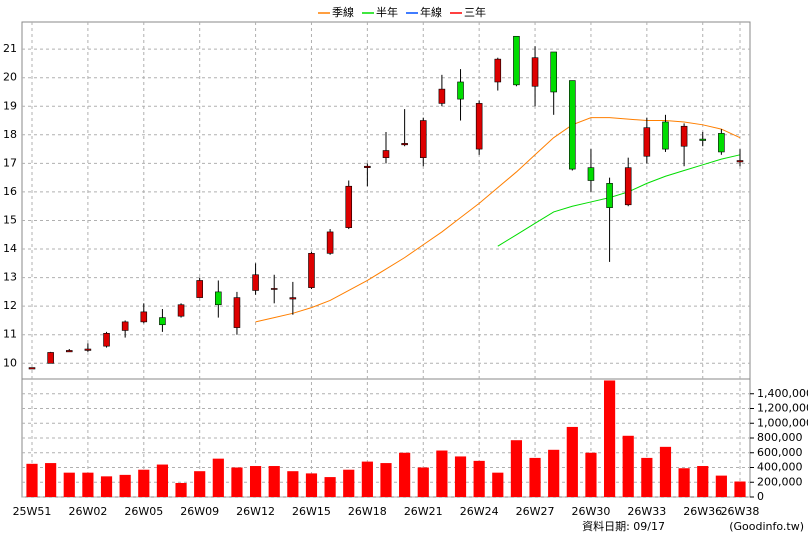 Image resolution: width=808 pixels, height=540 pixels. I want to click on legend-label: 半年, so click(387, 12).